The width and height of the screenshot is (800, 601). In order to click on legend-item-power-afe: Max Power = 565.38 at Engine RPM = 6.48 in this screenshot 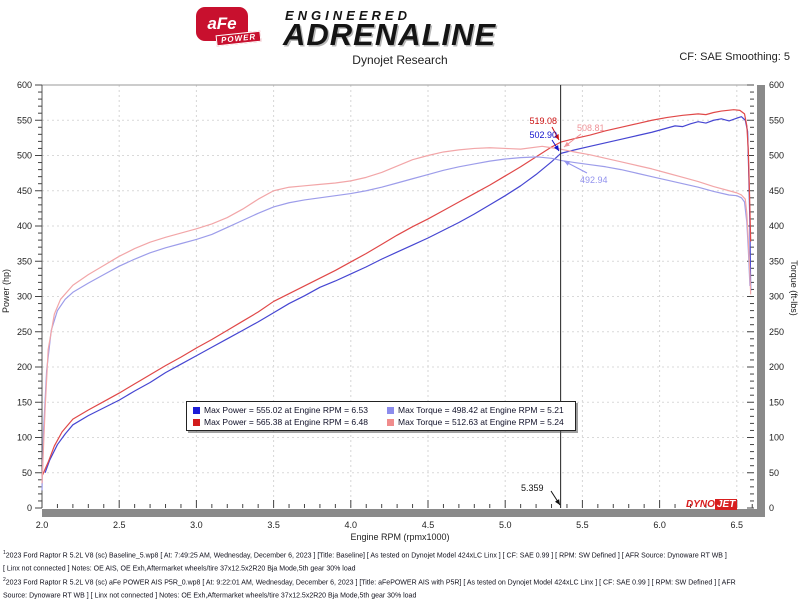, I will do `click(288, 422)`.